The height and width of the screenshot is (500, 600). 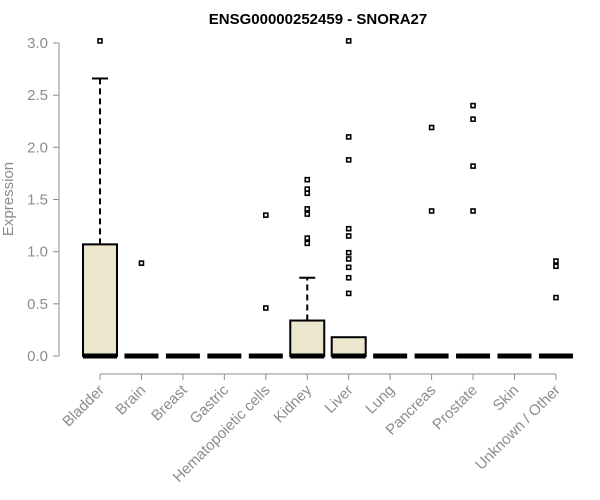 I want to click on chart-title: ENSG00000252459 - SNORA27, so click(x=318, y=19).